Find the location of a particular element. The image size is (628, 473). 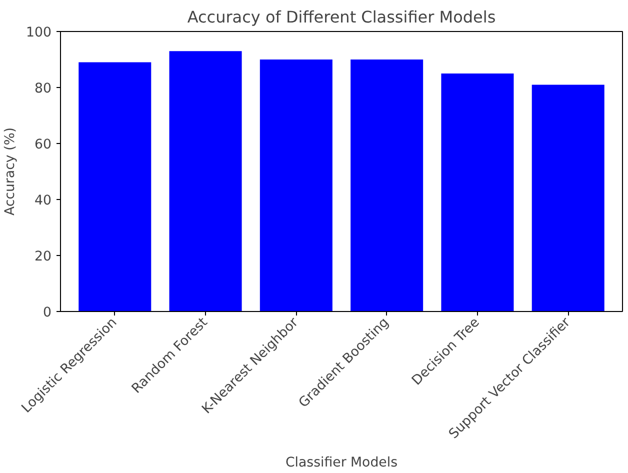

y-tick-label: 0 is located at coordinates (47, 313).